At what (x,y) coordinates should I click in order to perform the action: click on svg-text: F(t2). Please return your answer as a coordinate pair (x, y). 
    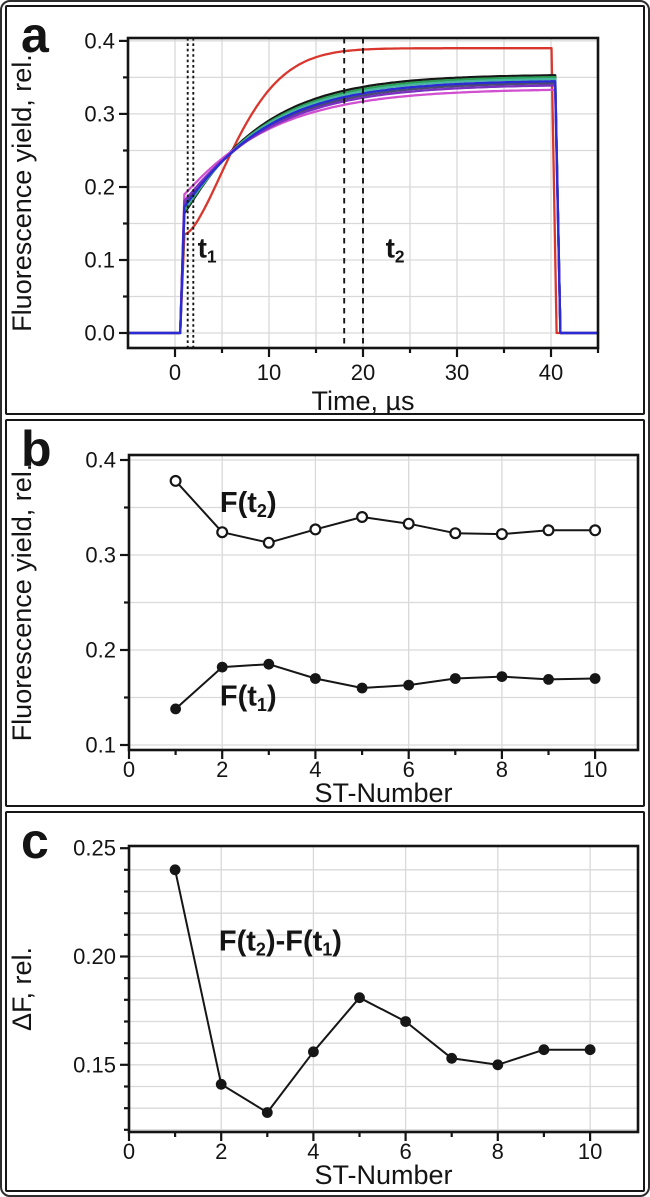
    Looking at the image, I should click on (248, 504).